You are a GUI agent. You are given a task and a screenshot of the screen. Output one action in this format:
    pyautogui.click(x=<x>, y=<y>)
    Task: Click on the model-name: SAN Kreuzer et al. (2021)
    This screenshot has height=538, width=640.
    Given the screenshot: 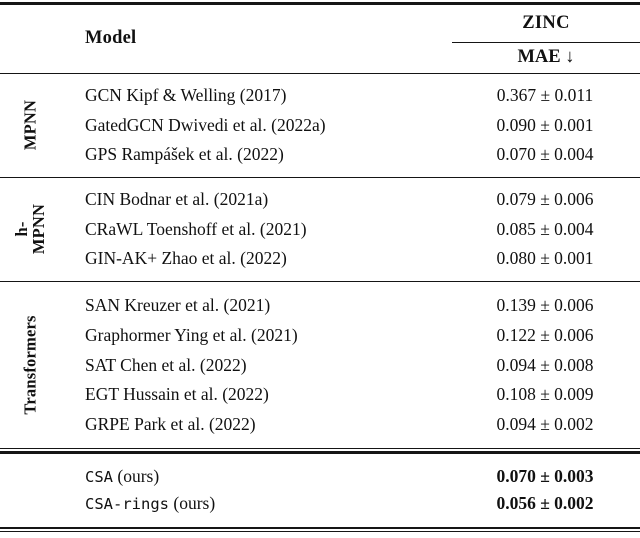 What is the action you would take?
    pyautogui.click(x=178, y=305)
    